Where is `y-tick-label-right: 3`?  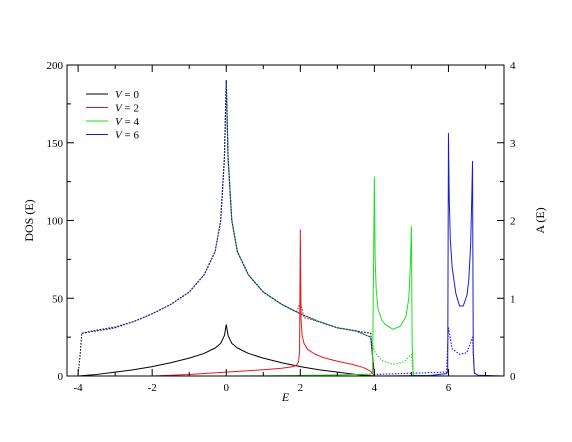 y-tick-label-right: 3 is located at coordinates (513, 144).